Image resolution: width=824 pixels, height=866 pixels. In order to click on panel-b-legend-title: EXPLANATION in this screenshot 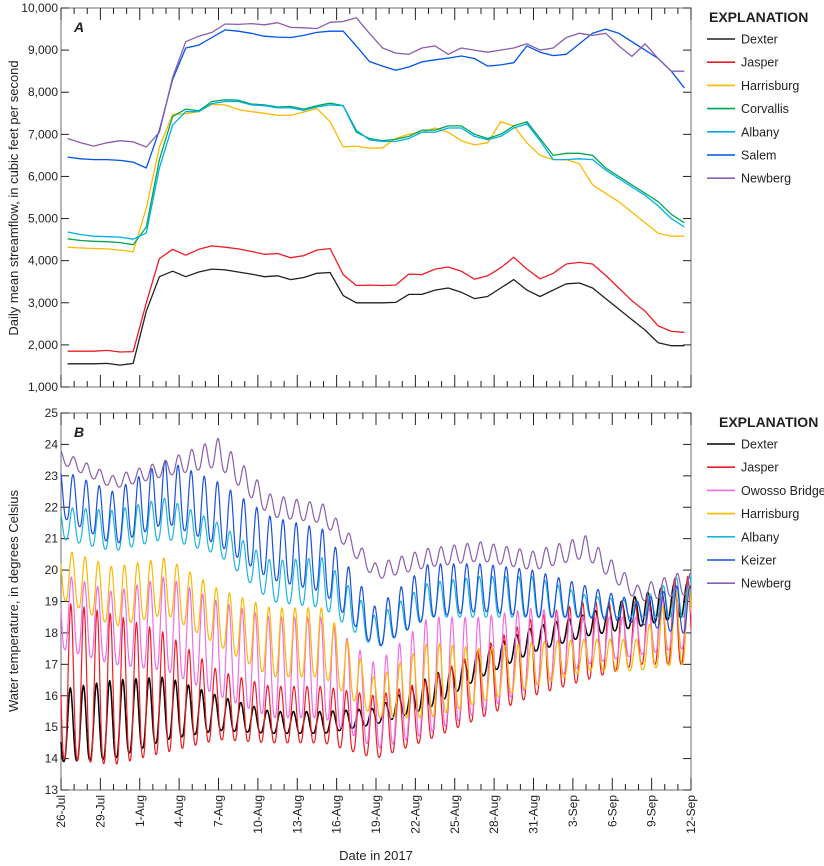, I will do `click(768, 422)`.